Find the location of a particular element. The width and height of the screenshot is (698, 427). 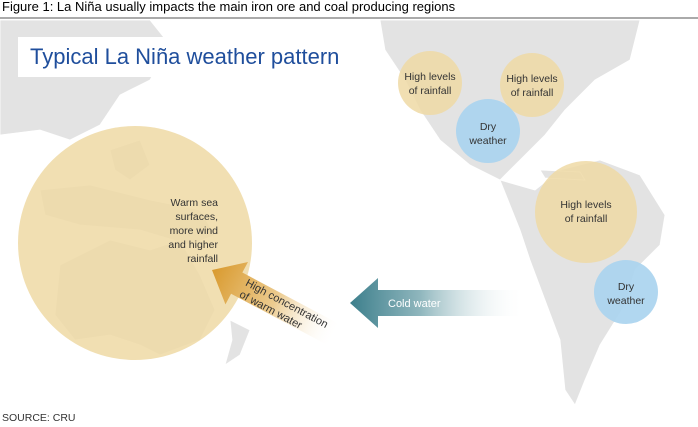

region-label: and higher is located at coordinates (193, 245).